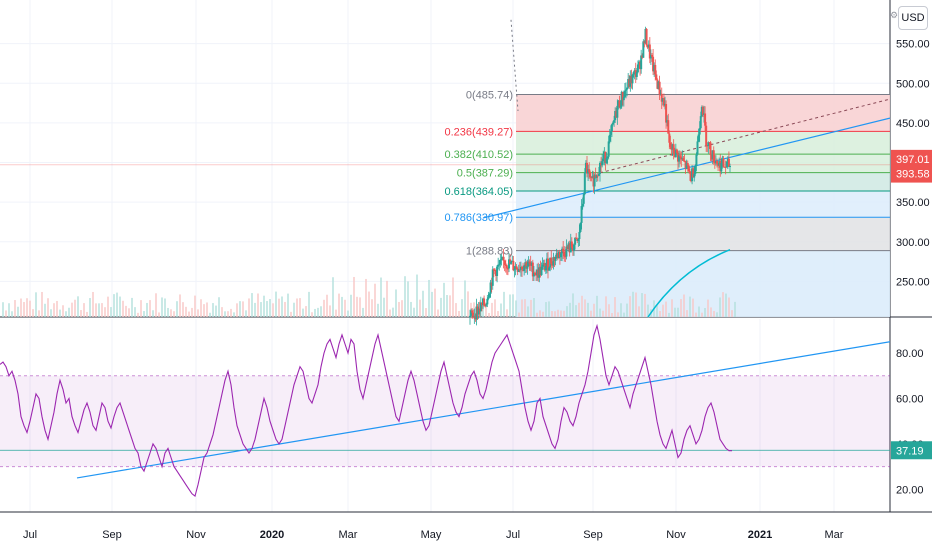 The width and height of the screenshot is (932, 550). What do you see at coordinates (913, 282) in the screenshot?
I see `y-tick-label: 250.00` at bounding box center [913, 282].